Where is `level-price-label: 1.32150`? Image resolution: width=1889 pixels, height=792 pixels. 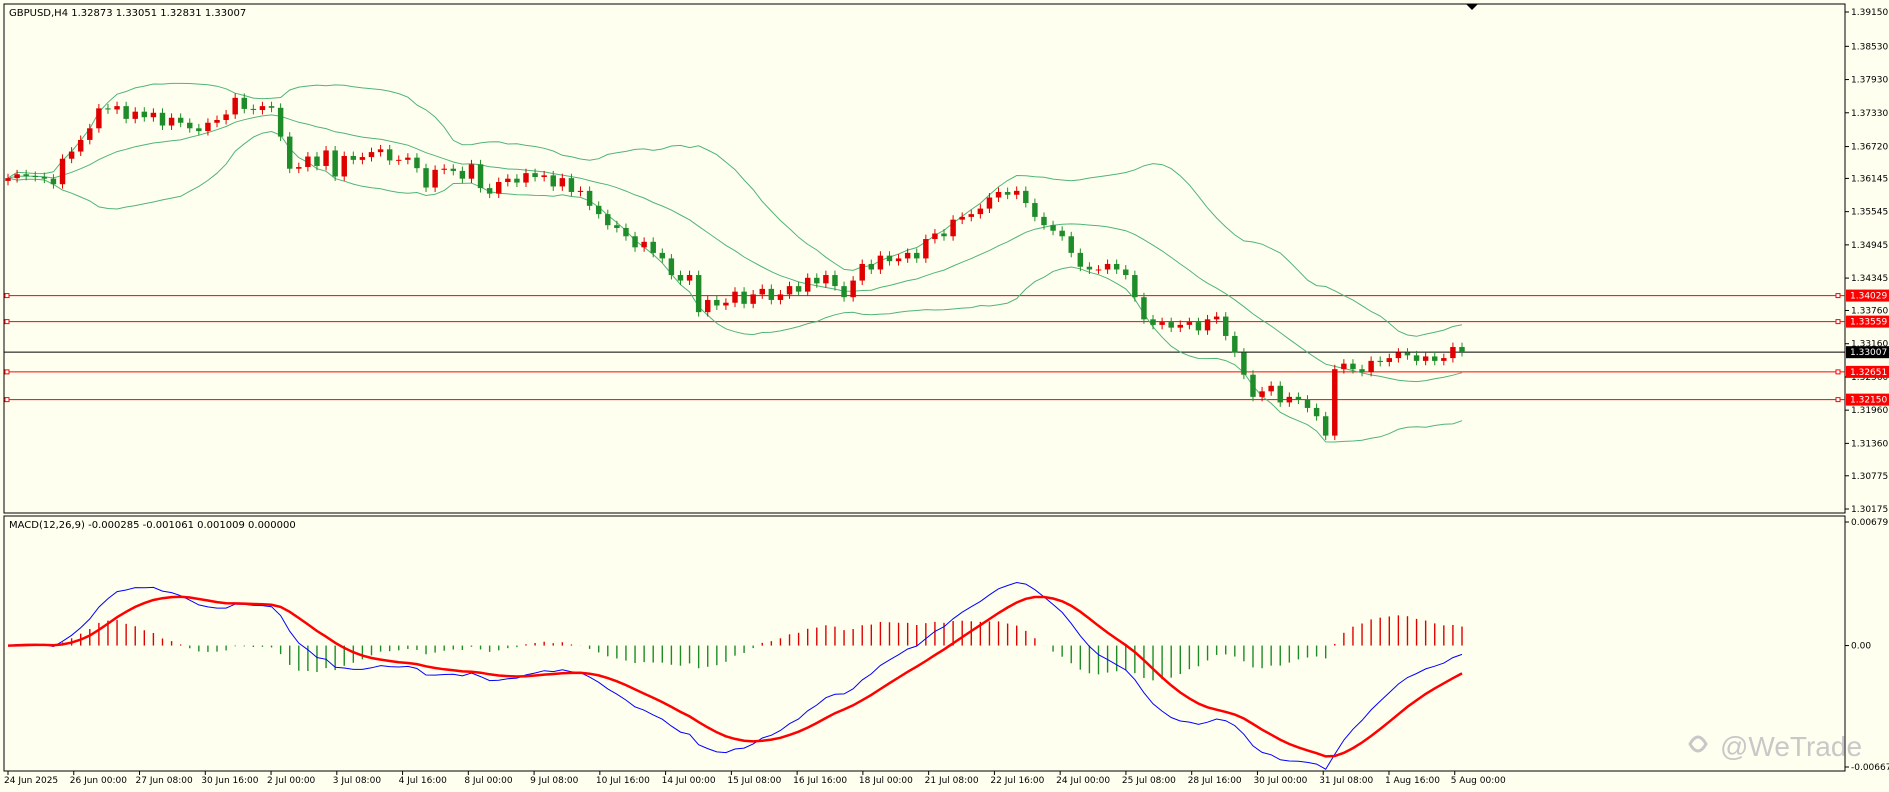 level-price-label: 1.32150 is located at coordinates (1868, 401).